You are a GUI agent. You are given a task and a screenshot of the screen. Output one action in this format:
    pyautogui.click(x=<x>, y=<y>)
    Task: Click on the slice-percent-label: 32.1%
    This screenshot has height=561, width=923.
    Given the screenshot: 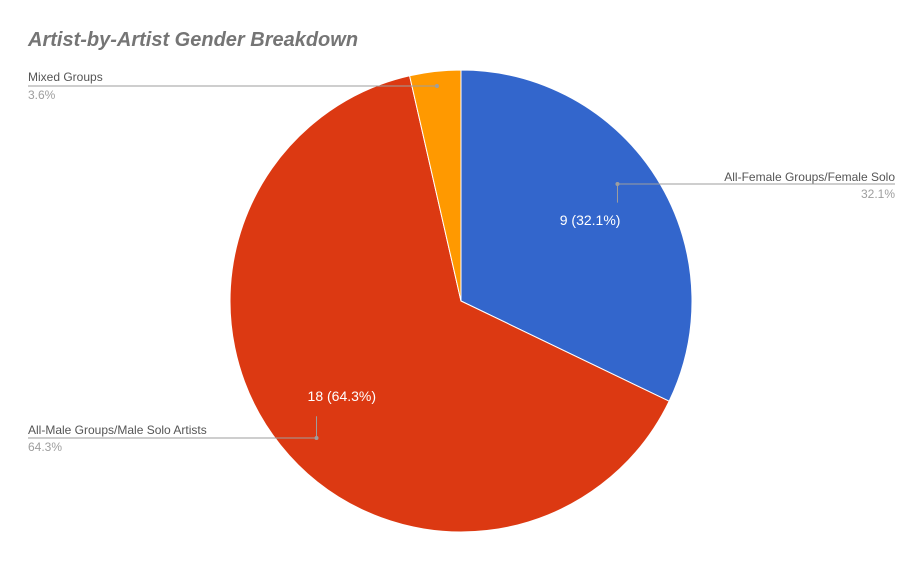 What is the action you would take?
    pyautogui.click(x=878, y=194)
    